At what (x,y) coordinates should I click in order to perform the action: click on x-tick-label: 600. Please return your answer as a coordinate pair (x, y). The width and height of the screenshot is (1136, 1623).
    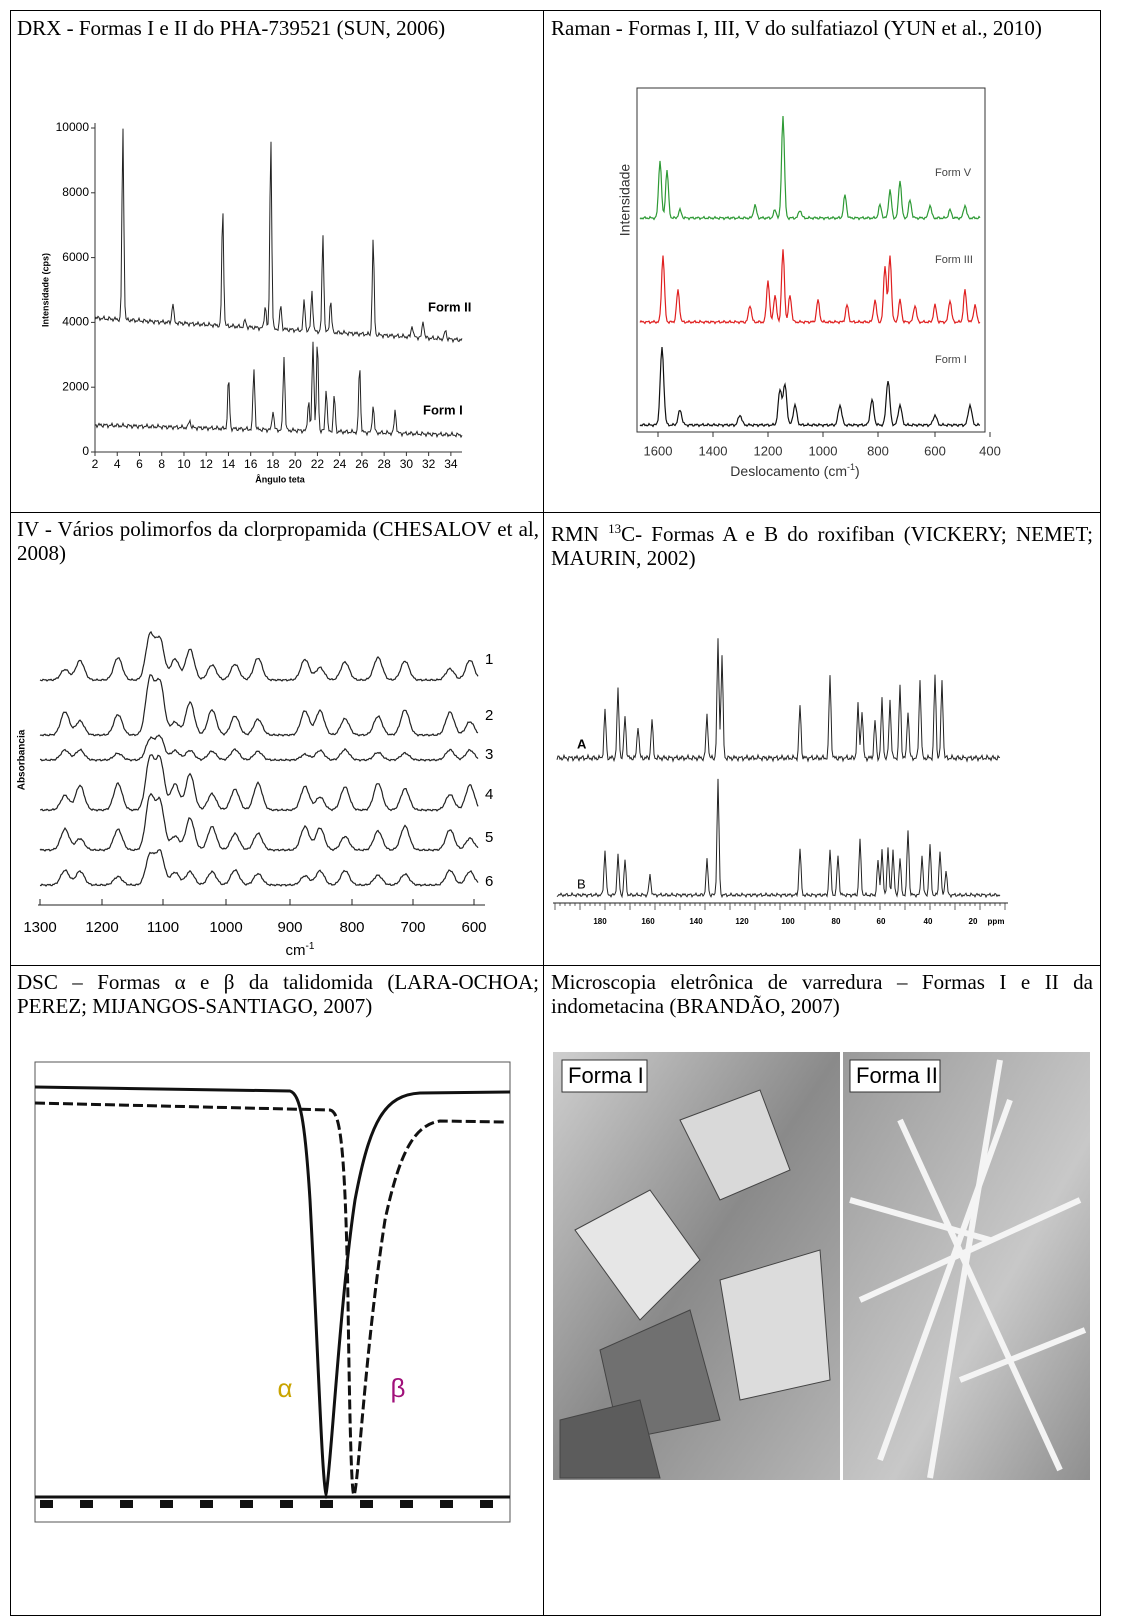
    Looking at the image, I should click on (473, 927).